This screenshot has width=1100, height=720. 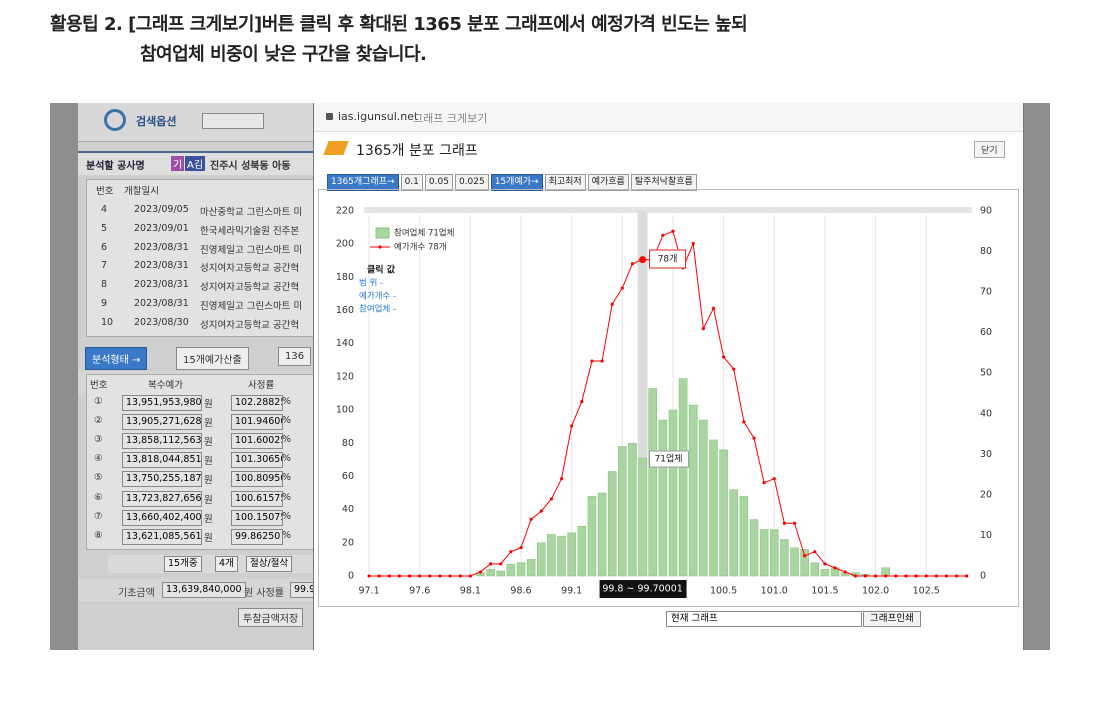 What do you see at coordinates (161, 266) in the screenshot?
I see `list-cell: 2023/08/31` at bounding box center [161, 266].